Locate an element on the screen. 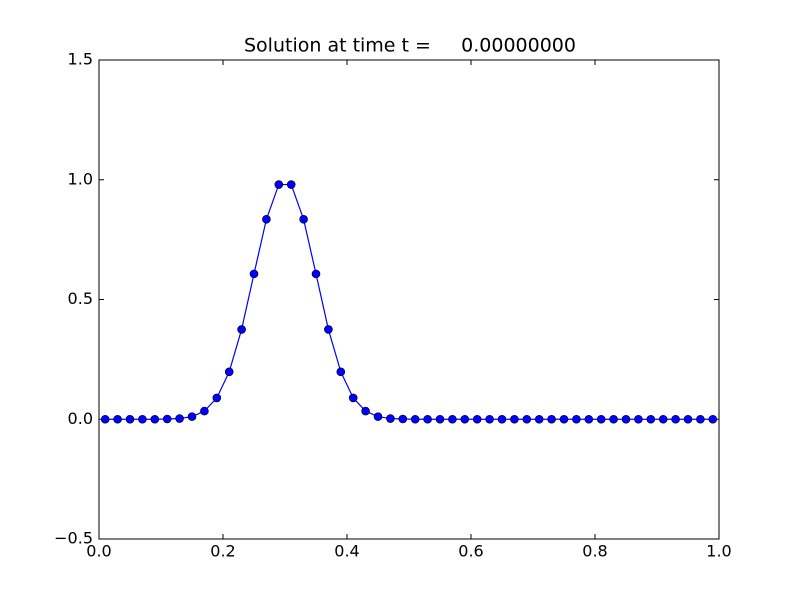  x-tick-label: 0.0 is located at coordinates (98, 551).